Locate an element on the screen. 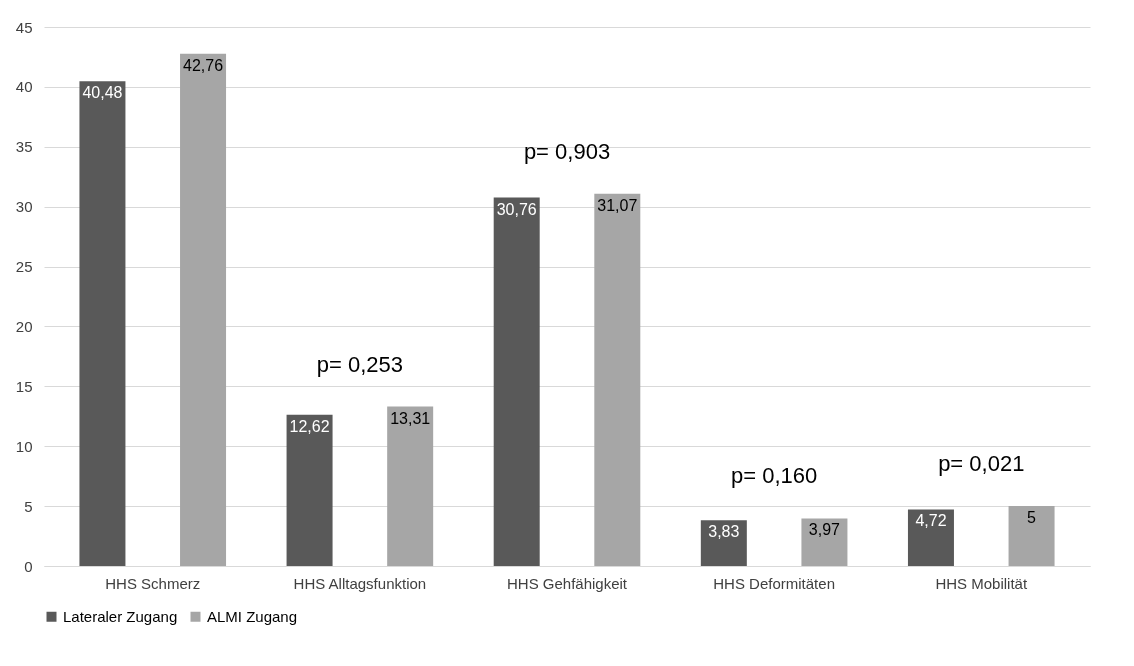 The height and width of the screenshot is (666, 1134). annotation: p= 0,903 is located at coordinates (567, 151).